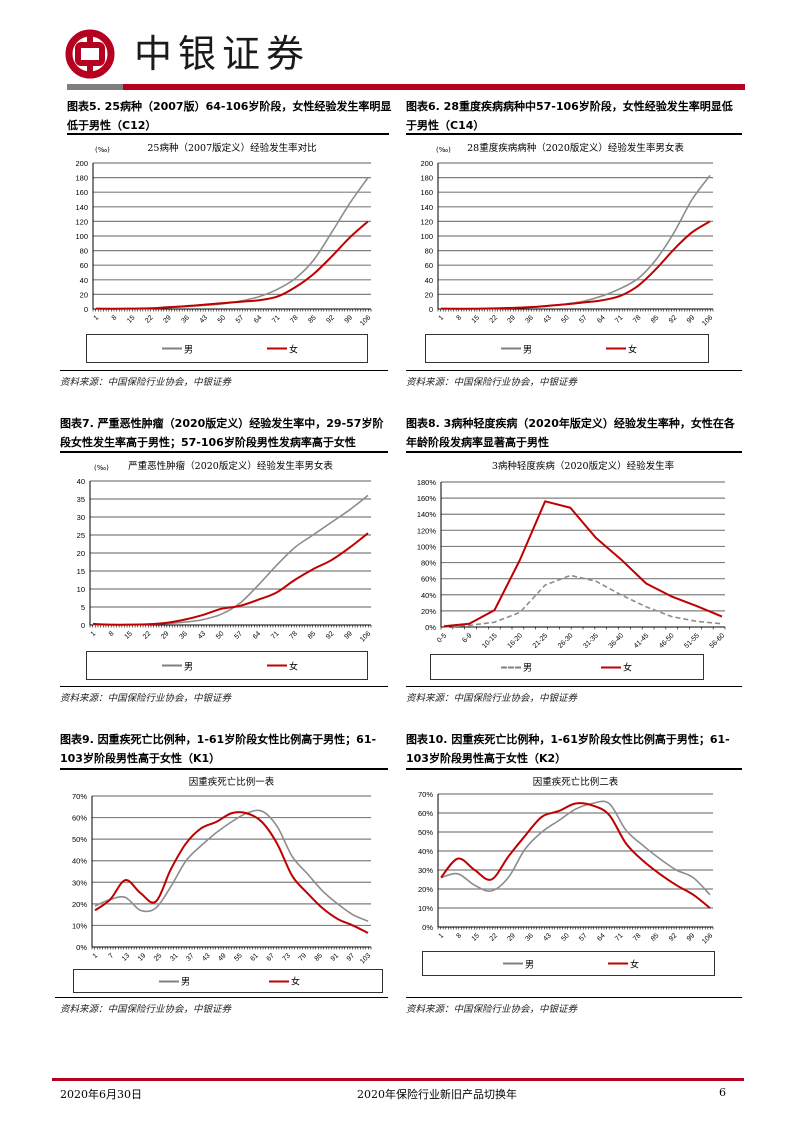 This screenshot has height=1122, width=793. Describe the element at coordinates (428, 595) in the screenshot. I see `svg-text: 40%` at that location.